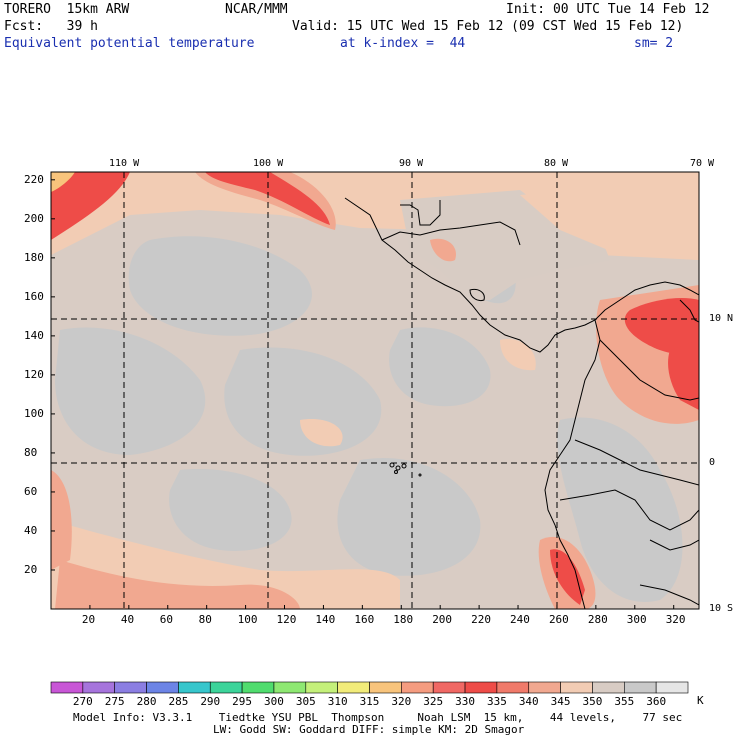  Describe the element at coordinates (129, 43) in the screenshot. I see `field-name: Equivalent potential temperature` at that location.